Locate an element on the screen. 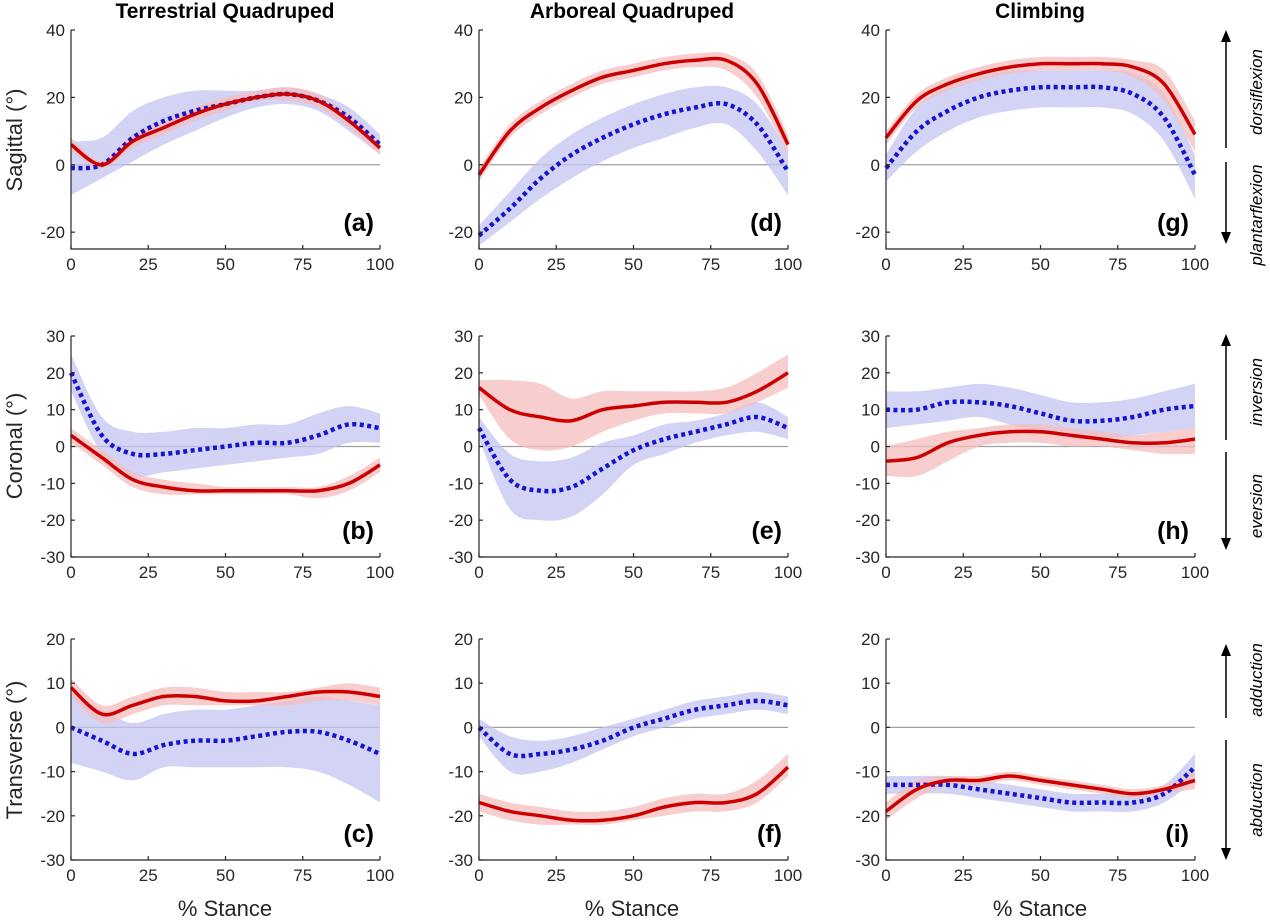 This screenshot has height=924, width=1270. arrowhead-down-icon is located at coordinates (1226, 544).